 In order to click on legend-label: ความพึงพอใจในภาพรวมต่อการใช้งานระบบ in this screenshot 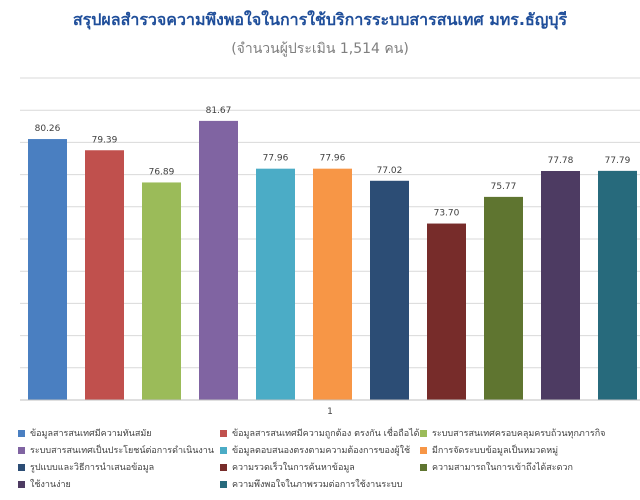, I will do `click(317, 485)`.